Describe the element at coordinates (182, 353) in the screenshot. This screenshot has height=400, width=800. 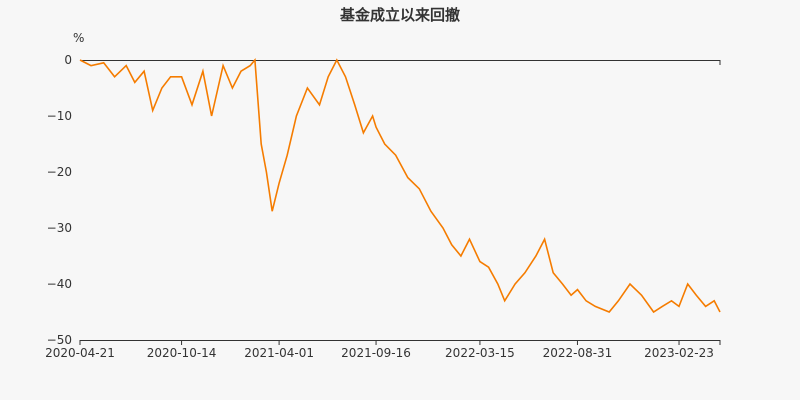
I see `x-tick-label: 2020-10-14` at that location.